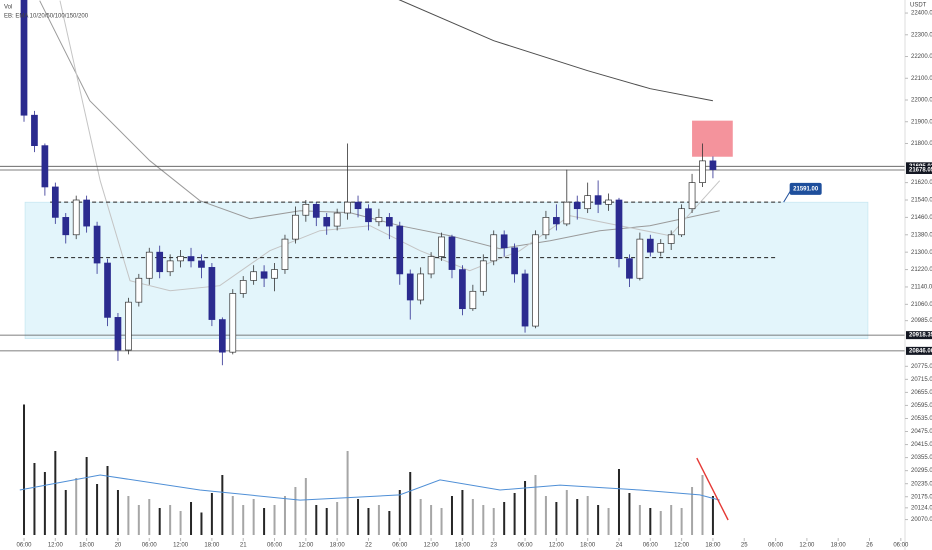 The width and height of the screenshot is (932, 550). Describe the element at coordinates (921, 432) in the screenshot. I see `y-tick-label: 20475.00` at that location.